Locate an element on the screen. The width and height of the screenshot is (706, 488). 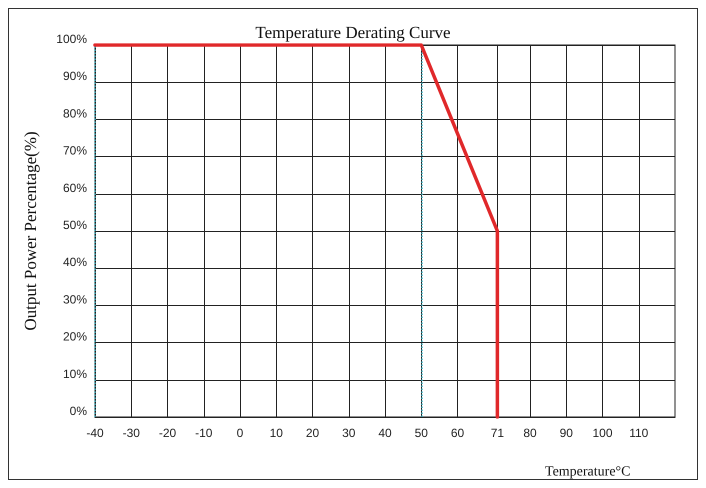
x-tick-label: -20 is located at coordinates (167, 433).